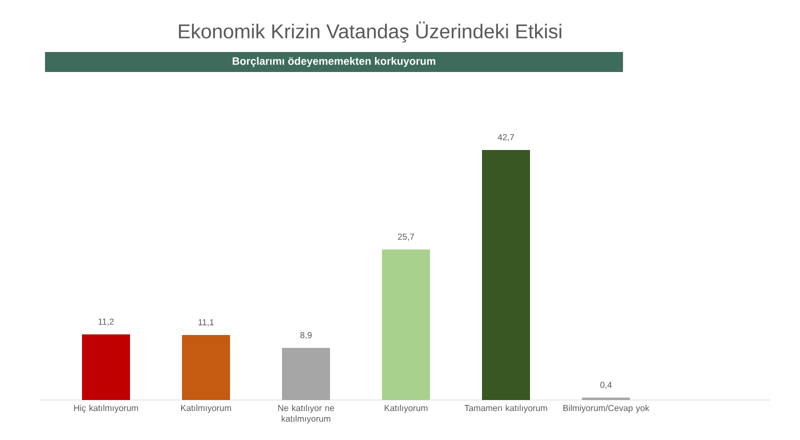  Describe the element at coordinates (506, 138) in the screenshot. I see `data-label: 42,7` at that location.